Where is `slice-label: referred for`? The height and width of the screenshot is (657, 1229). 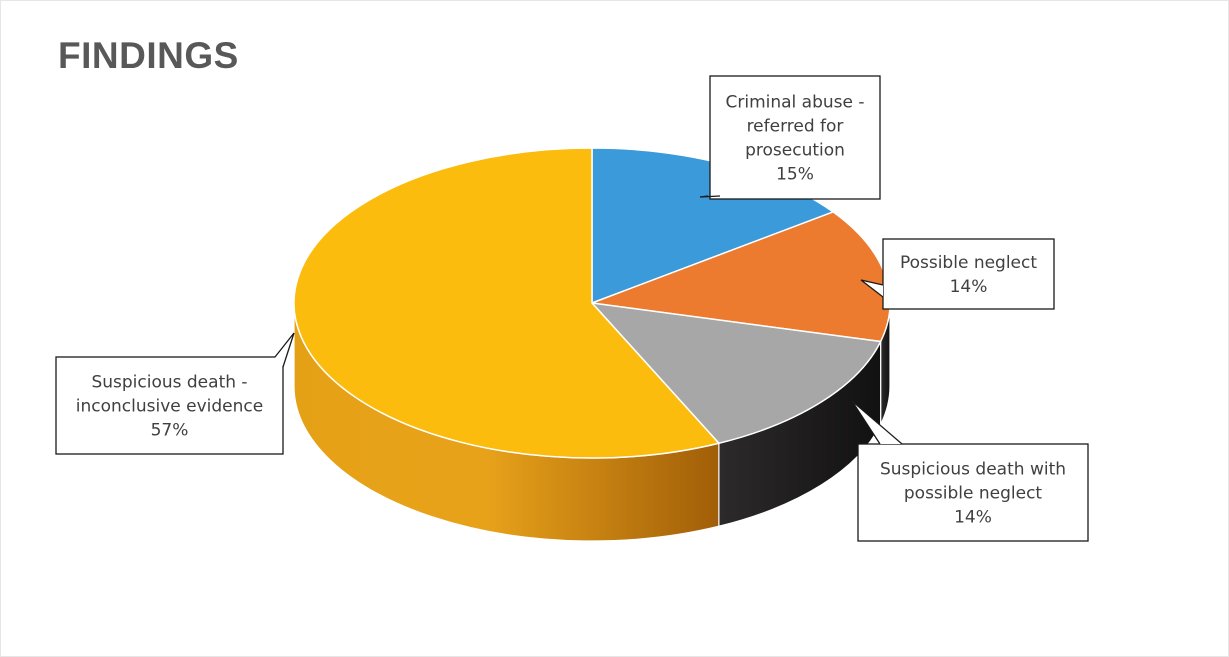
slice-label: referred for is located at coordinates (795, 127).